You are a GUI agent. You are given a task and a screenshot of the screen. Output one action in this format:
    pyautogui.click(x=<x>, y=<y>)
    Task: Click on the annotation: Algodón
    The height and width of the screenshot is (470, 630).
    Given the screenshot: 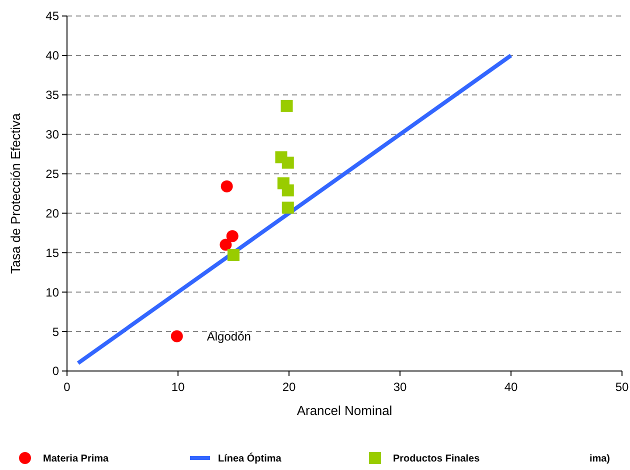 What is the action you would take?
    pyautogui.click(x=228, y=336)
    